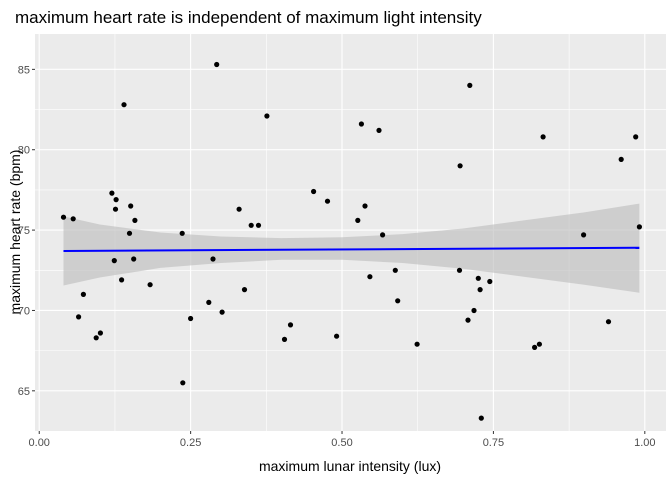  Describe the element at coordinates (39, 443) in the screenshot. I see `x-tick-label: 0.00` at that location.